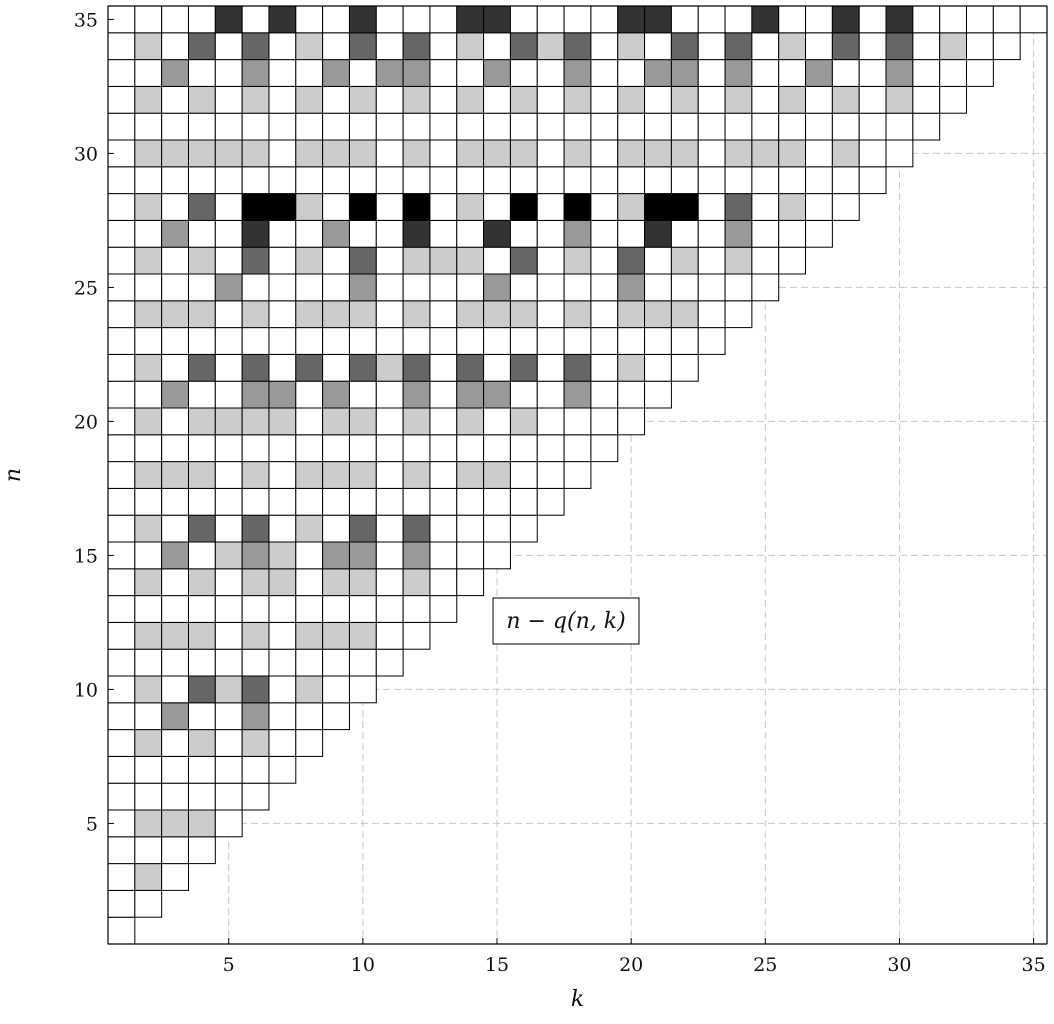 The height and width of the screenshot is (1024, 1054). I want to click on x-axis-label: k, so click(577, 999).